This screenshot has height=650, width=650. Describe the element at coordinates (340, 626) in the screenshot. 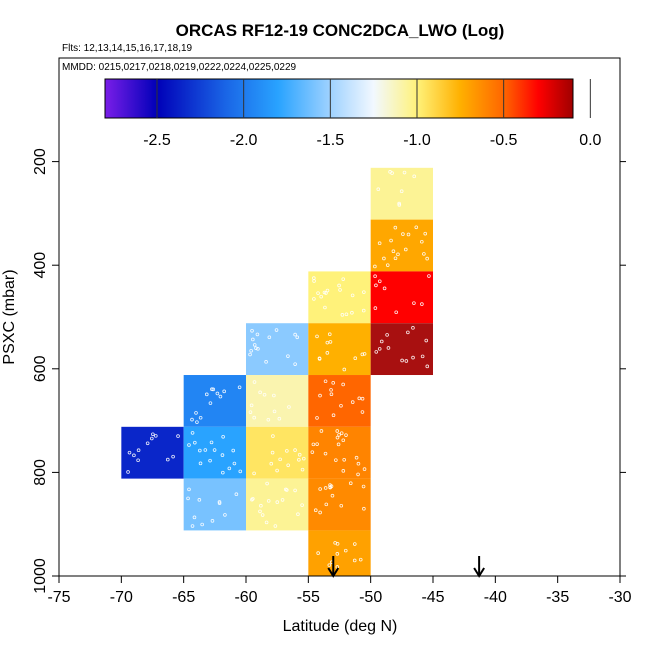

I see `x-axis-label: Latitude (deg N)` at that location.